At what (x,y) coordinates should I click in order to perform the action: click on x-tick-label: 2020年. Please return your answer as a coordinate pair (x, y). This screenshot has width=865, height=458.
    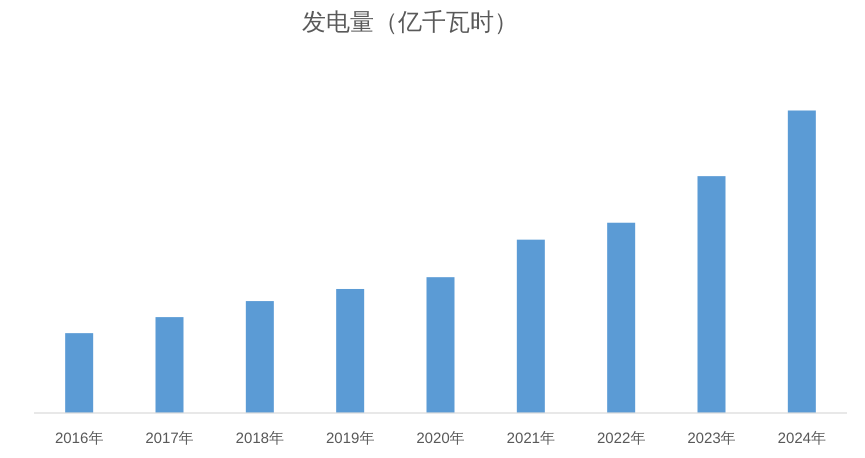
    Looking at the image, I should click on (440, 438).